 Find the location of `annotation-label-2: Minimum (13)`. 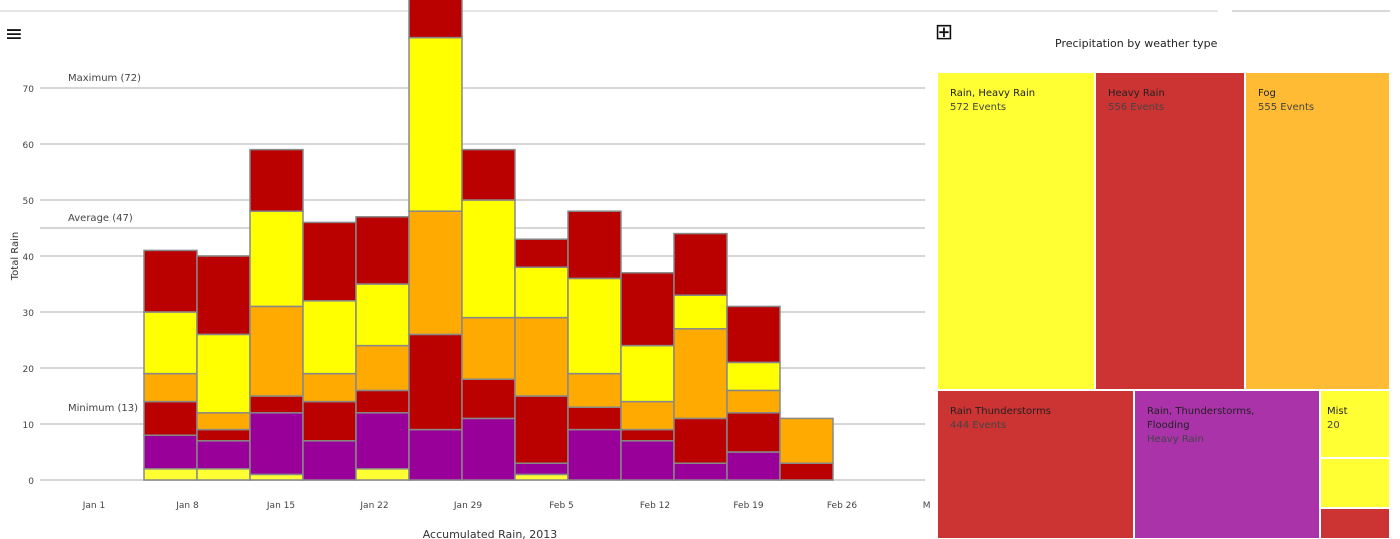

annotation-label-2: Minimum (13) is located at coordinates (103, 408).